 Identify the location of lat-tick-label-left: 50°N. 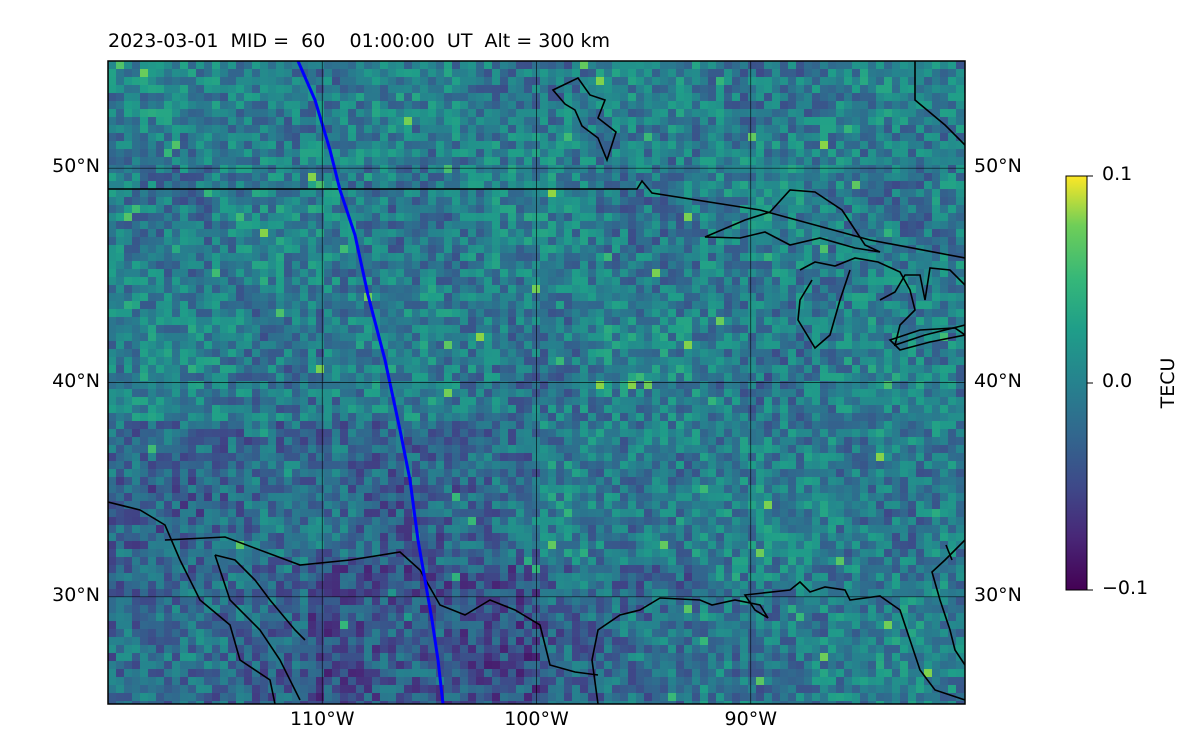
(76, 166).